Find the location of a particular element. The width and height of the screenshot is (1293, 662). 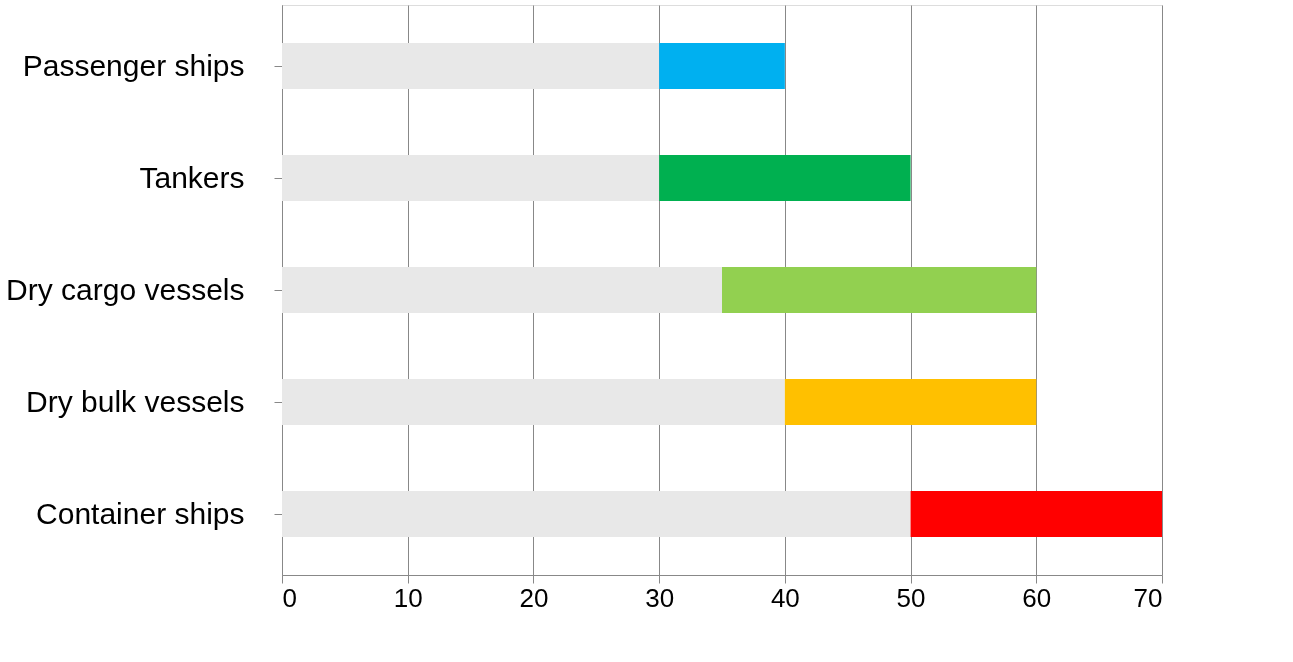

x-tick-label: 20 is located at coordinates (534, 597).